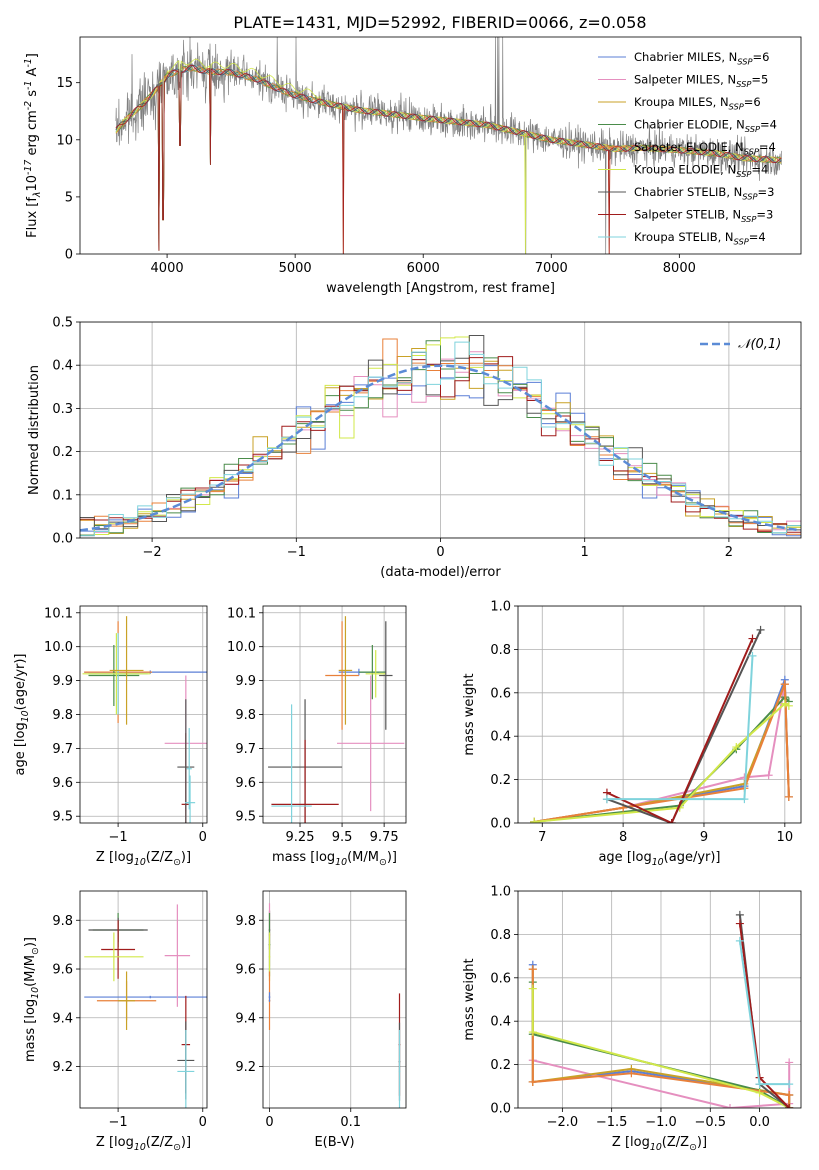 Image resolution: width=819 pixels, height=1170 pixels. What do you see at coordinates (785, 837) in the screenshot?
I see `x-tick-label: 10` at bounding box center [785, 837].